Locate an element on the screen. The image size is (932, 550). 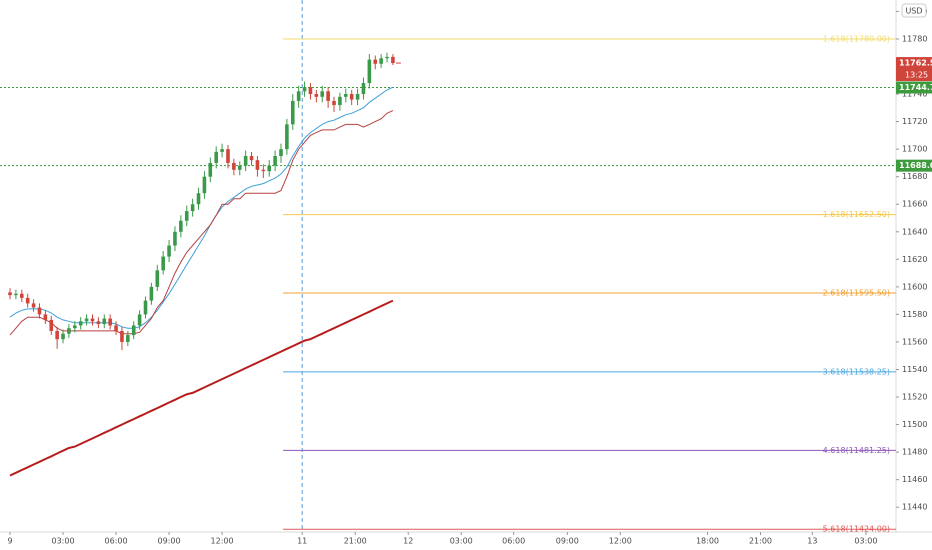
y-tick-label: 11620 is located at coordinates (914, 259).